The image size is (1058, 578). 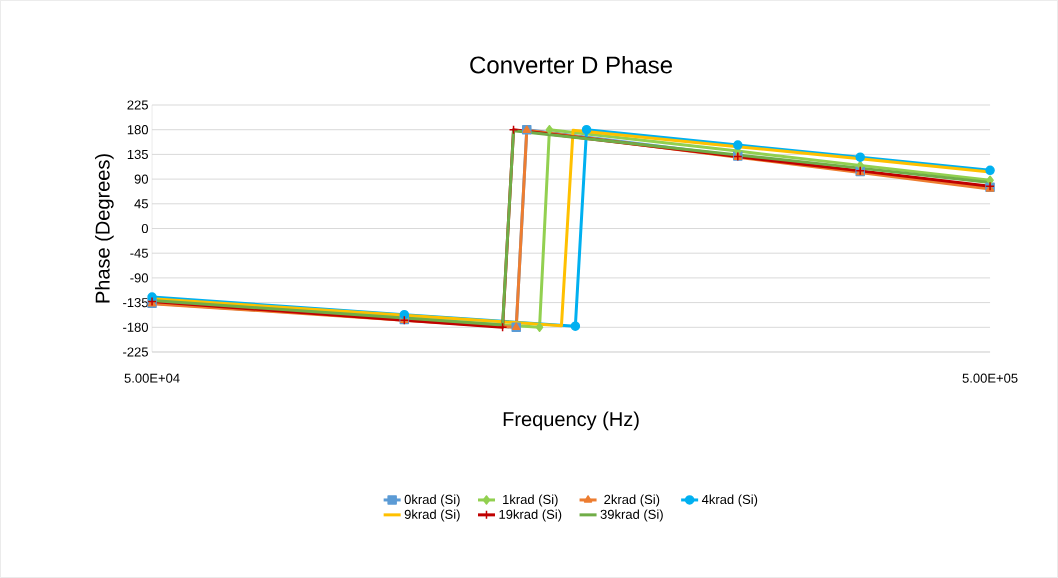 What do you see at coordinates (139, 278) in the screenshot?
I see `y-tick-label: -90` at bounding box center [139, 278].